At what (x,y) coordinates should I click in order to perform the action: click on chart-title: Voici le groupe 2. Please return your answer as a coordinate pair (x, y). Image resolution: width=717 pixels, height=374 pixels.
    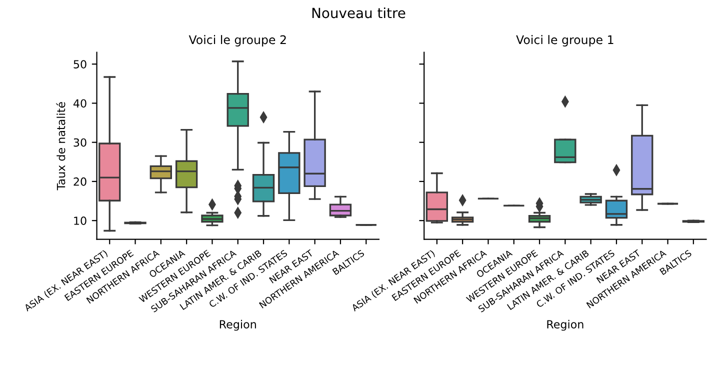
    Looking at the image, I should click on (237, 40).